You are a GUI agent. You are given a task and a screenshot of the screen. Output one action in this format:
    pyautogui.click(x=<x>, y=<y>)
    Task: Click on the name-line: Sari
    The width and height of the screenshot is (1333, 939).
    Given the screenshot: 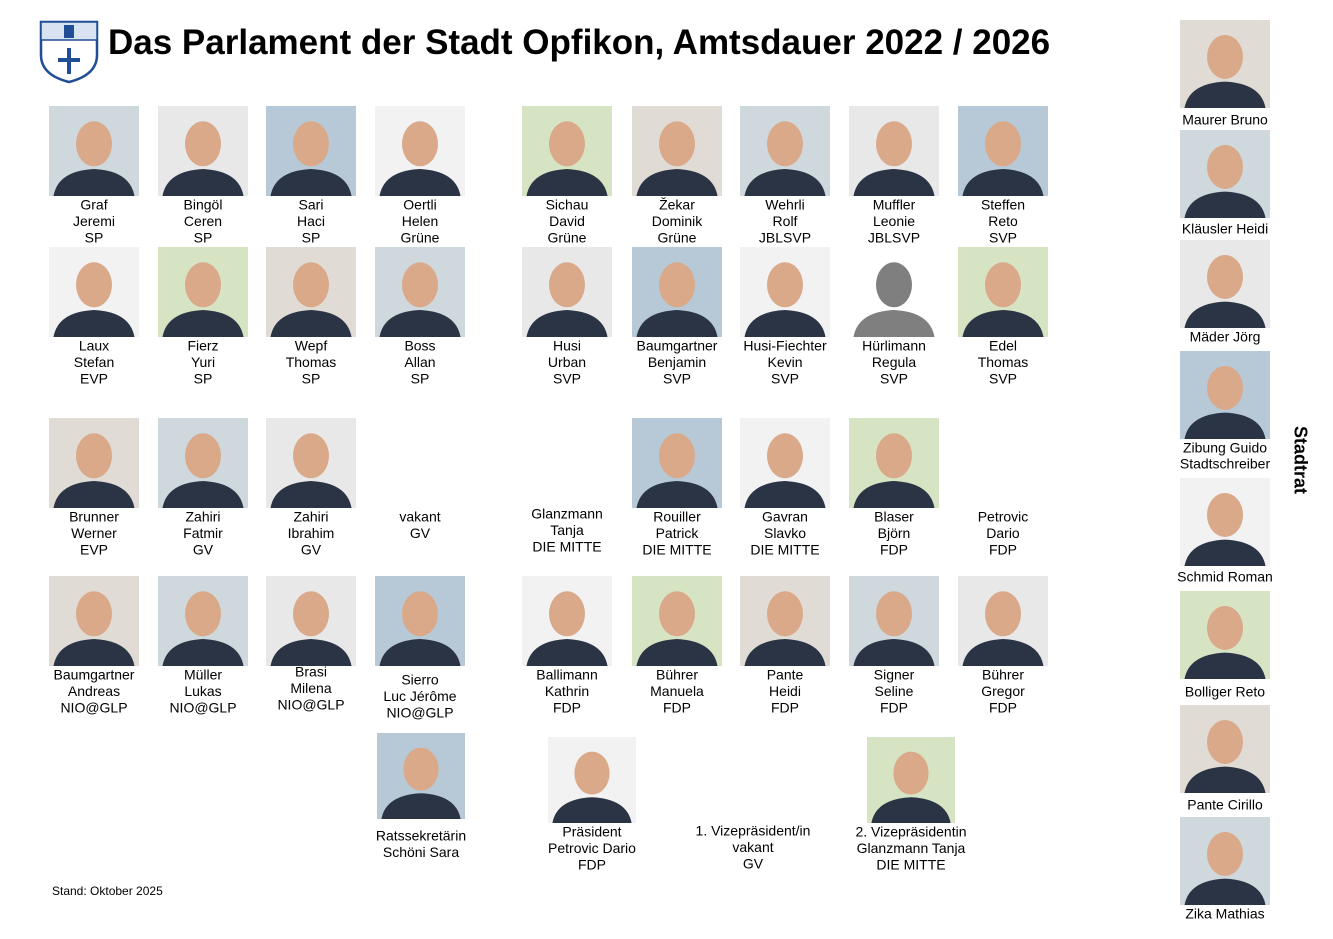 What is the action you would take?
    pyautogui.click(x=311, y=205)
    